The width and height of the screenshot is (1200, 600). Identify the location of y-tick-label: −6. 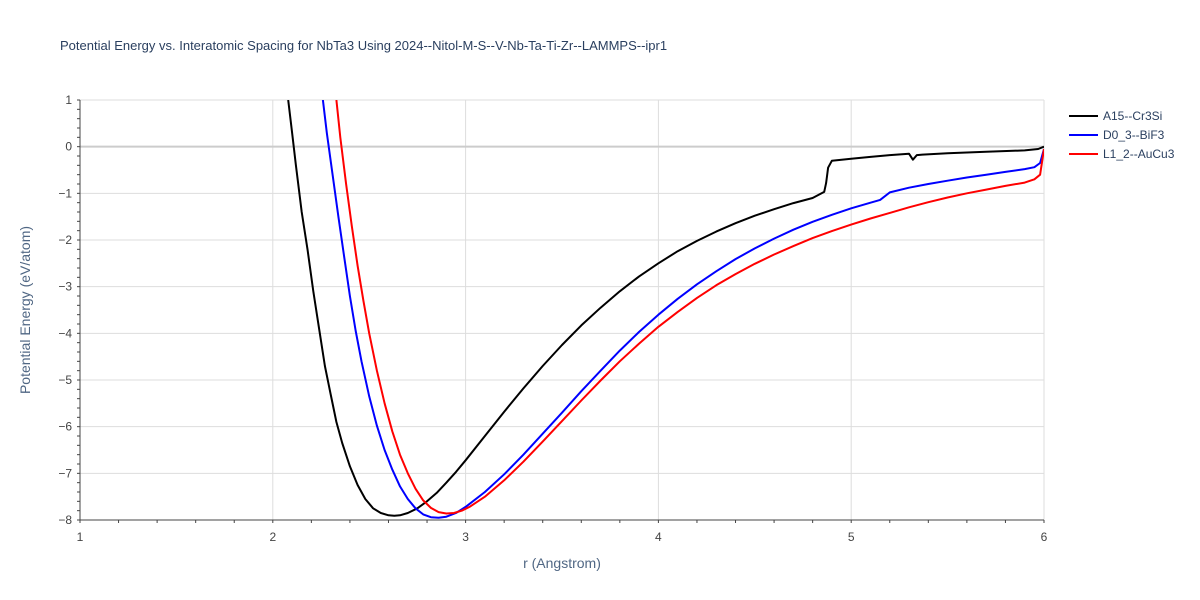
(65, 427).